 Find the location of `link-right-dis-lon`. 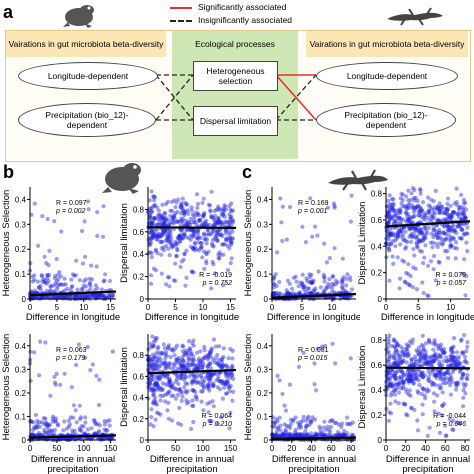

link-right-dis-lon is located at coordinates (296, 97).